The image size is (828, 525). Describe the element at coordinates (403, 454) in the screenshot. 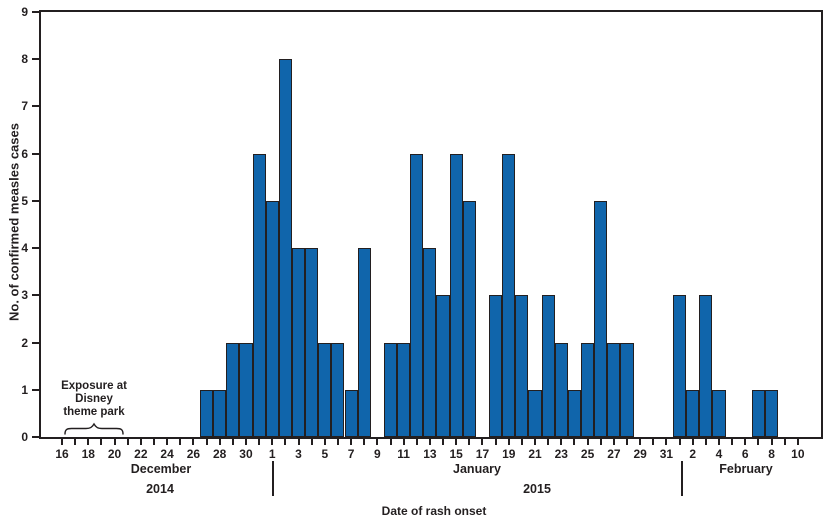

I see `x-tick-label: 11` at that location.